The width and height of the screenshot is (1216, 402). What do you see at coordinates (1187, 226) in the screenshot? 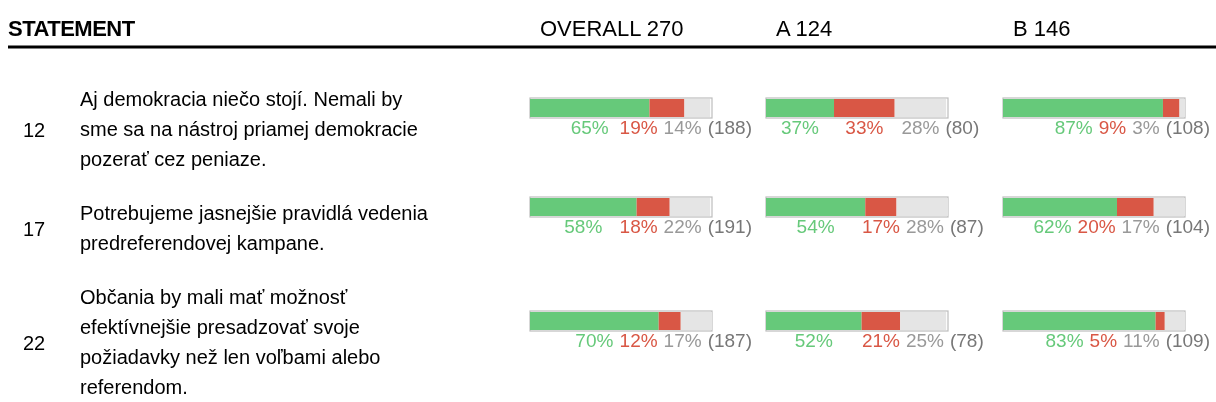
I see `annotation: (104)` at bounding box center [1187, 226].